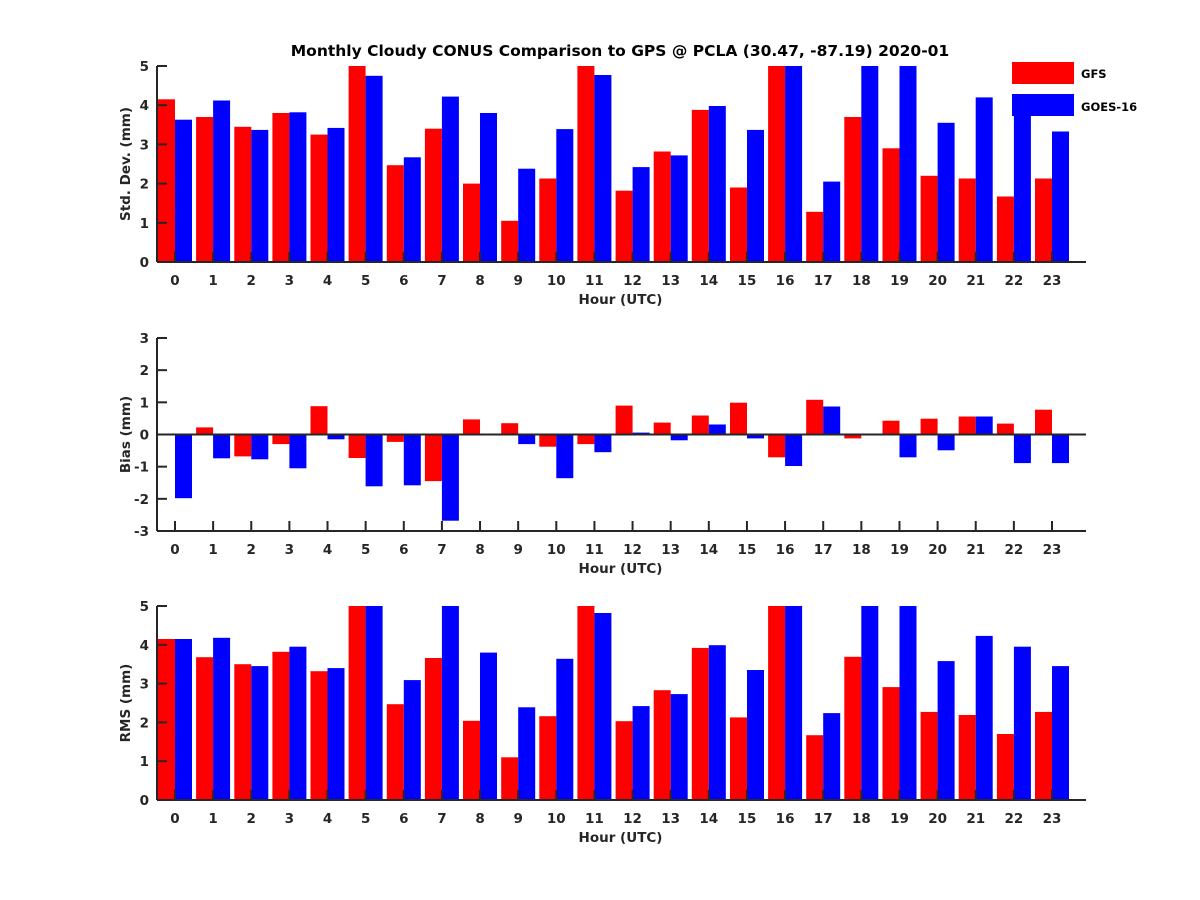  Describe the element at coordinates (144, 339) in the screenshot. I see `bias-y-tick-label: 3` at that location.